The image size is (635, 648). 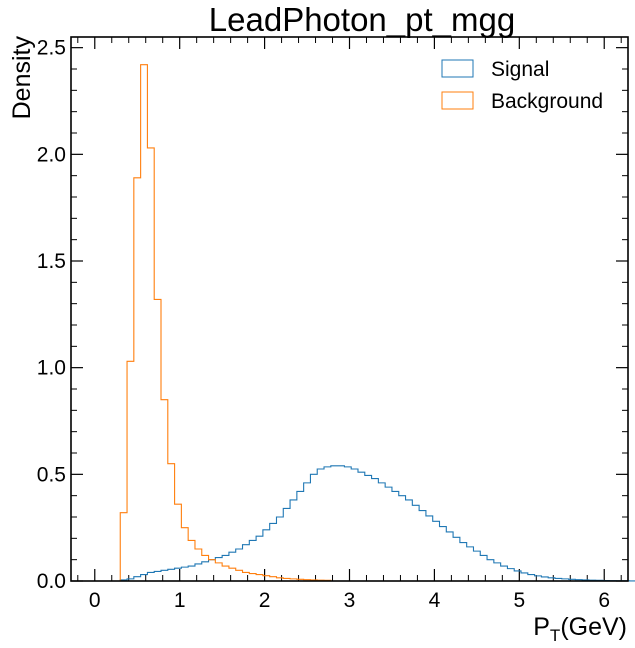 I want to click on legend-label-background: Background, so click(x=547, y=101).